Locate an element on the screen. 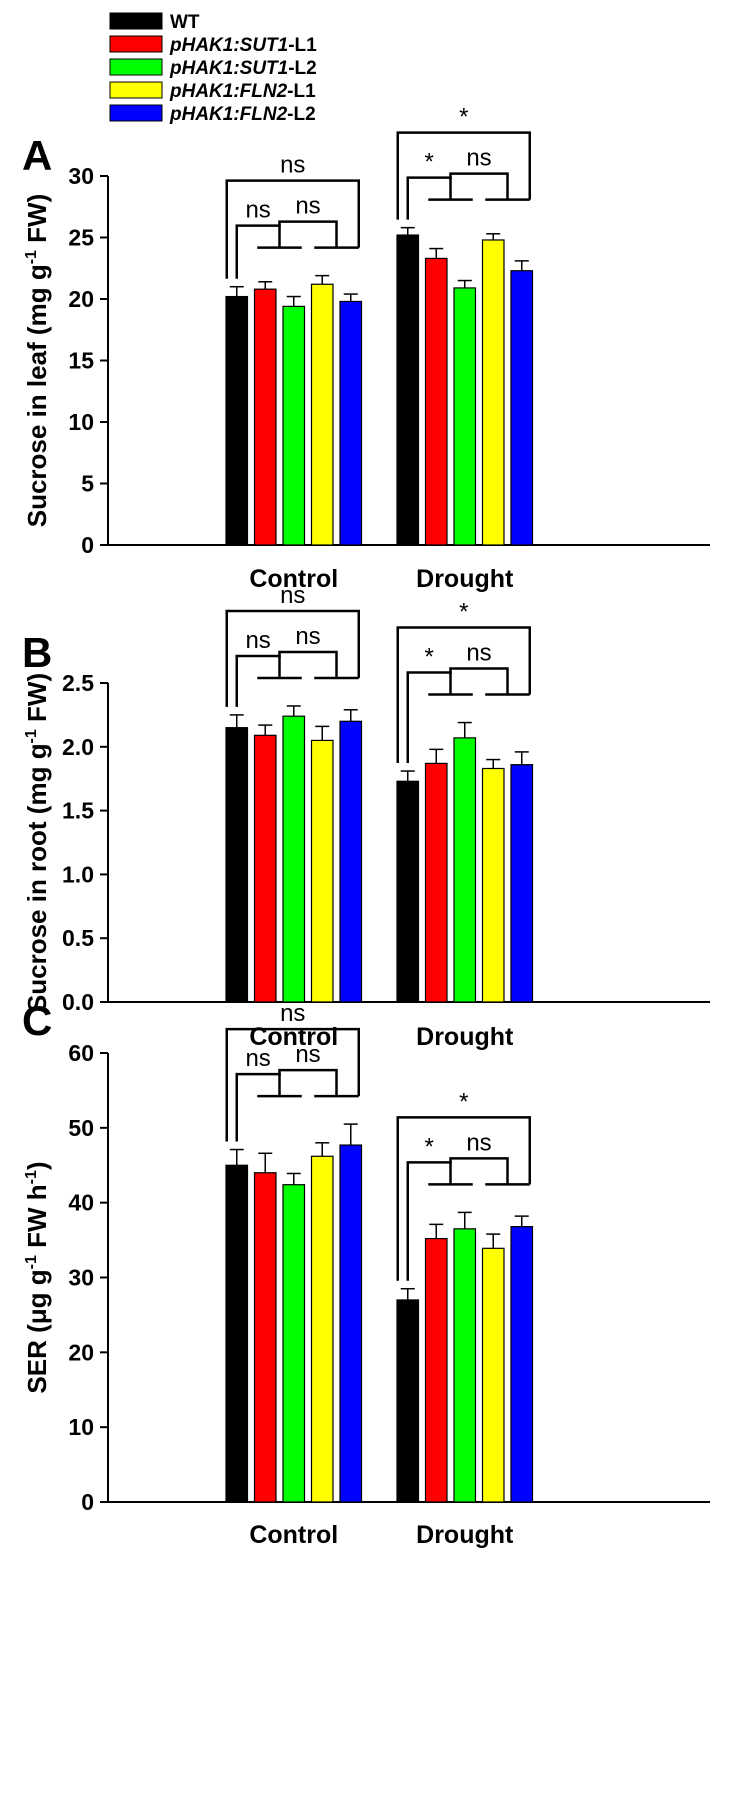  y-axis-title: Sucrose in leaf (mg g-1 FW) is located at coordinates (37, 361).